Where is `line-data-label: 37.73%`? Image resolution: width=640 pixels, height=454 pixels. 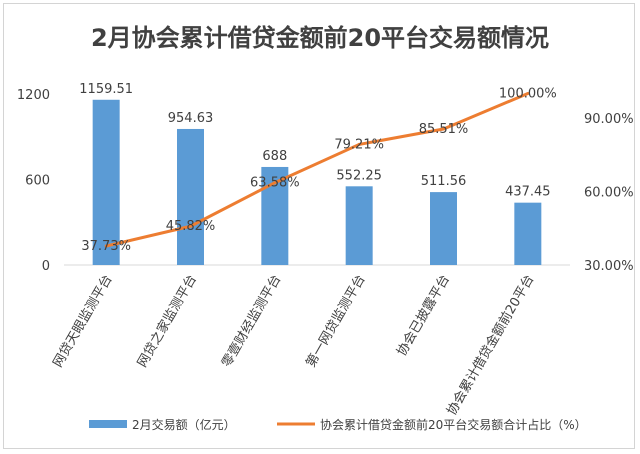
line-data-label: 37.73% is located at coordinates (106, 246).